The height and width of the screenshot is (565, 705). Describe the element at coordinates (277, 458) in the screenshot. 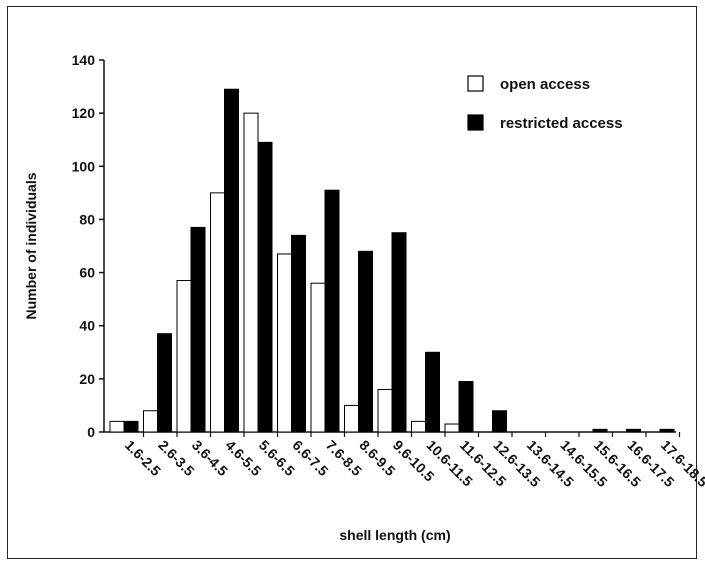

I see `x-tick-label: 5.6-6.5` at that location.